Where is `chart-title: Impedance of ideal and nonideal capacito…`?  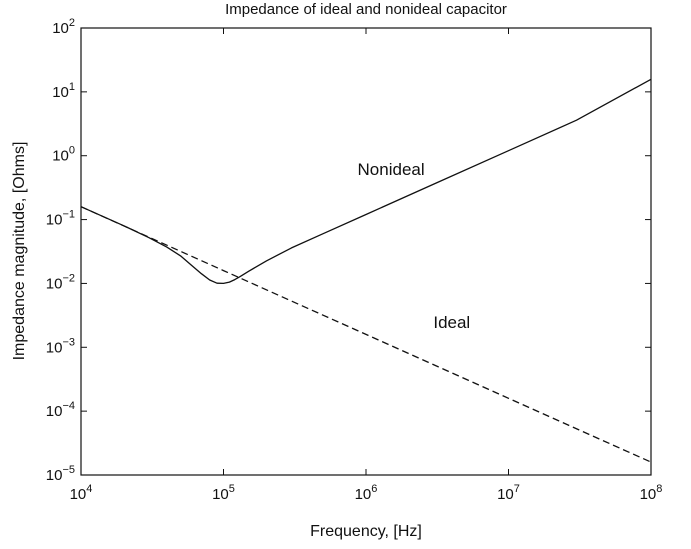 chart-title: Impedance of ideal and nonideal capacito… is located at coordinates (366, 9).